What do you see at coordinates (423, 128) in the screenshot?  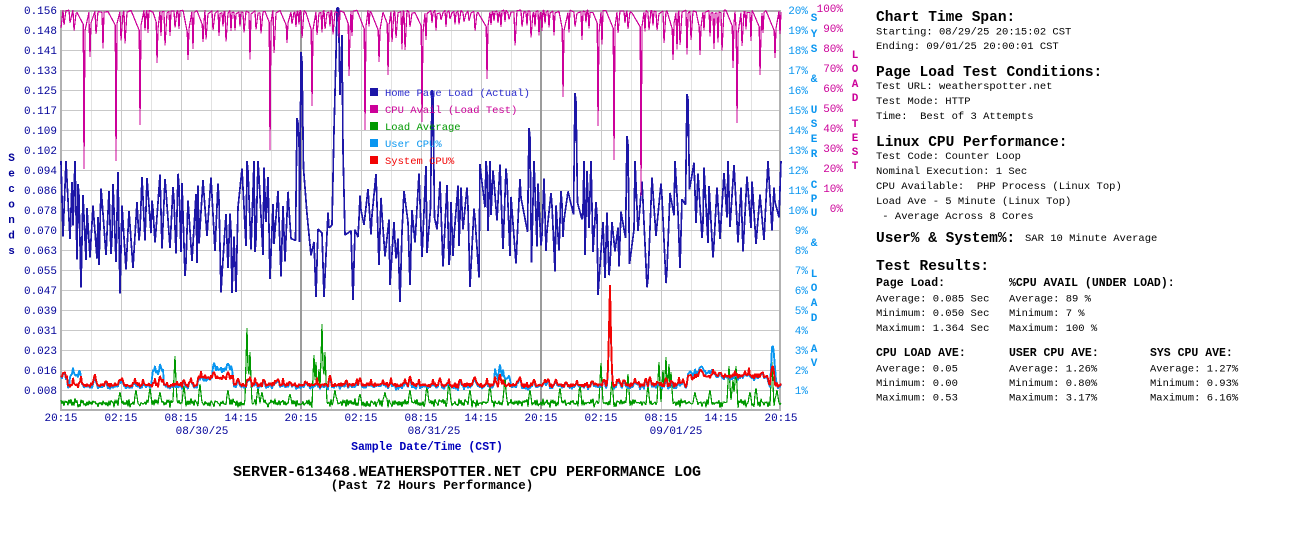 I see `svg-text: Load Average` at bounding box center [423, 128].